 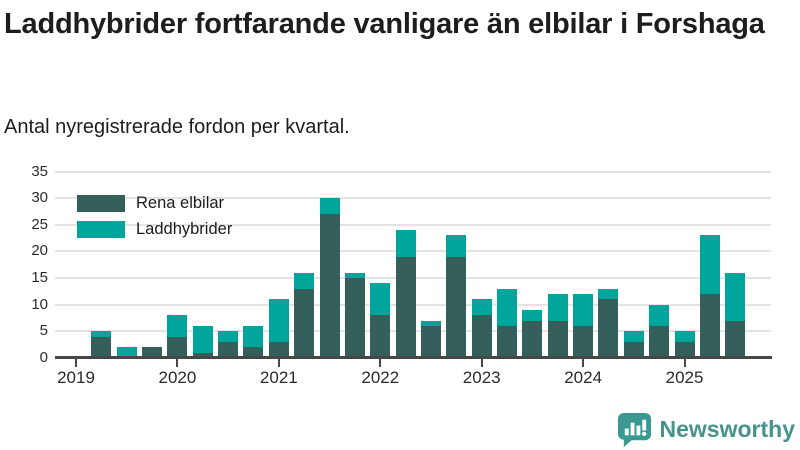 What do you see at coordinates (177, 377) in the screenshot?
I see `x-axis-year-label: 2020` at bounding box center [177, 377].